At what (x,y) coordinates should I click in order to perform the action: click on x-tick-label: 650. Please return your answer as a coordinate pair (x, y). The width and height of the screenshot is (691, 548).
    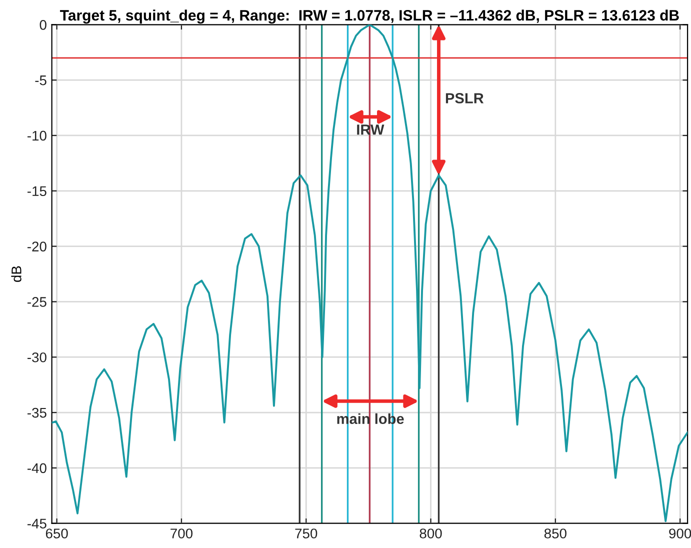
    Looking at the image, I should click on (57, 533).